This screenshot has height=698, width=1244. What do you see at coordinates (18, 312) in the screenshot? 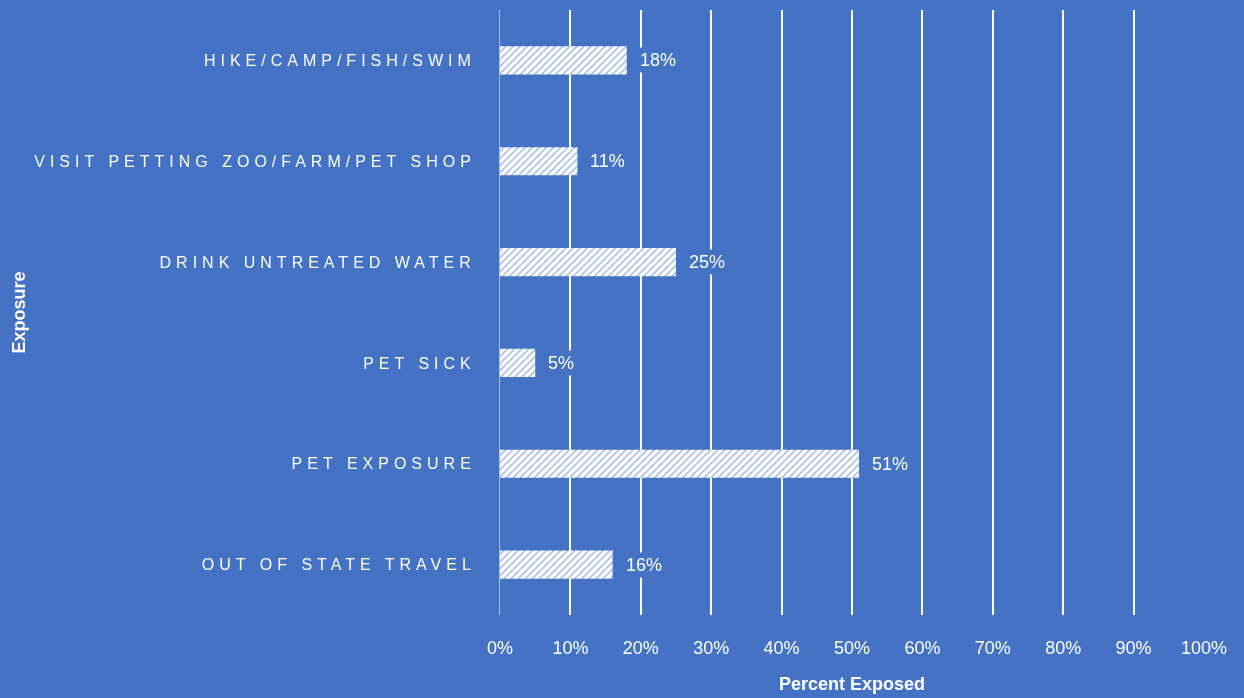
I see `y-axis-title: Exposure` at bounding box center [18, 312].